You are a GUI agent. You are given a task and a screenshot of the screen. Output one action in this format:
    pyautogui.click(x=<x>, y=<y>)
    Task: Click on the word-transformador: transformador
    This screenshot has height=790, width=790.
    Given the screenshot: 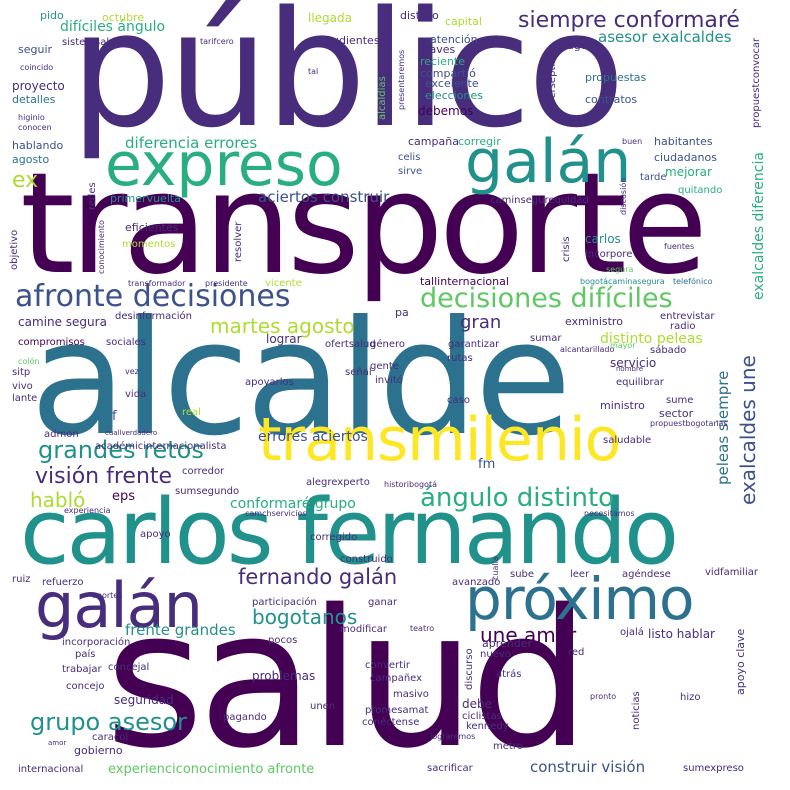 What is the action you would take?
    pyautogui.click(x=157, y=283)
    